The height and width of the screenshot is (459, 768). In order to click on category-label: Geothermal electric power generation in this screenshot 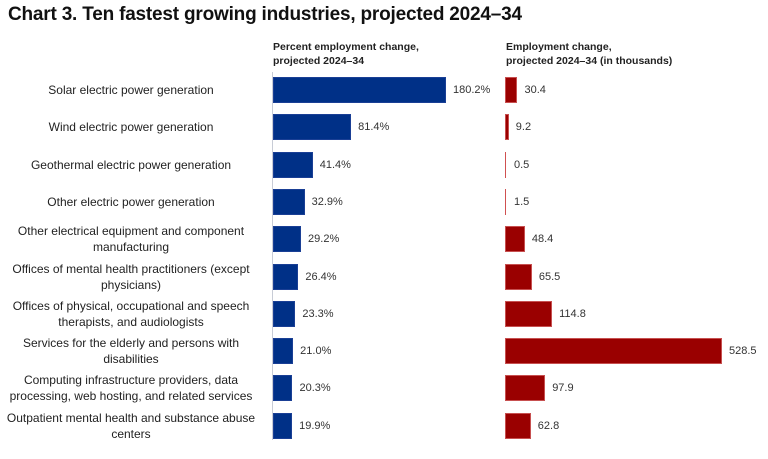, I will do `click(131, 164)`.